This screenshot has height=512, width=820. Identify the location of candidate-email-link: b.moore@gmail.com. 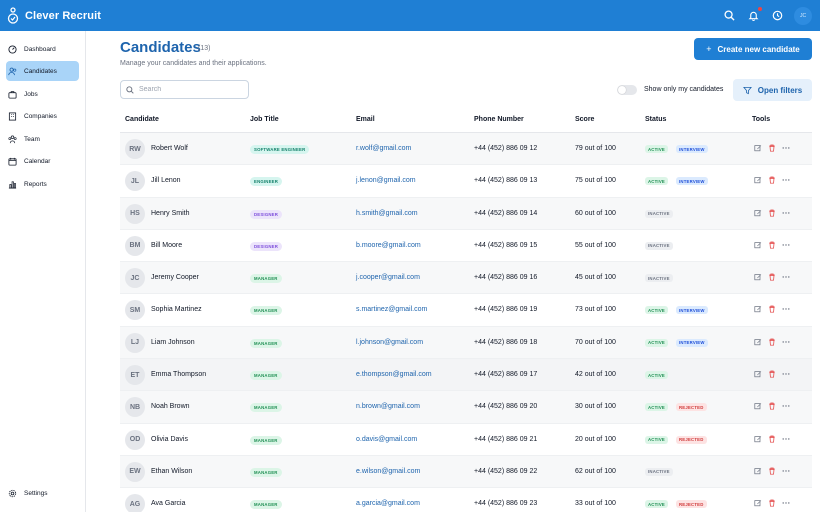
(388, 245).